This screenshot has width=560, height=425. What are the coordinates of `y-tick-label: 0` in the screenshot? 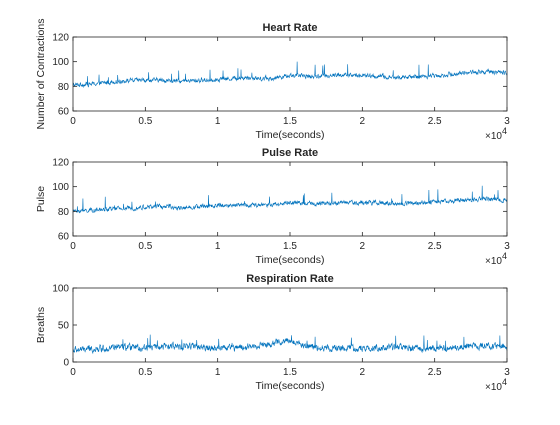 It's located at (66, 363).